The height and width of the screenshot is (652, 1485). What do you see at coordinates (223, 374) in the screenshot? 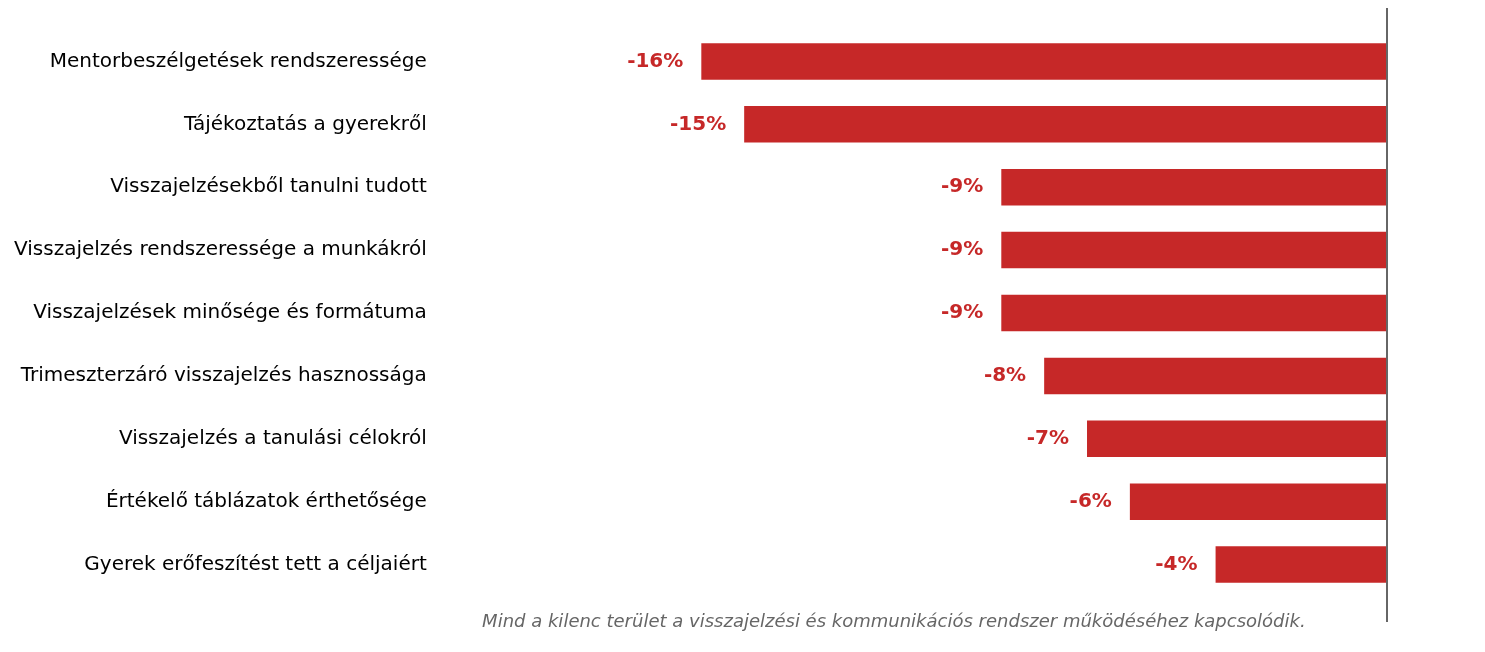
I see `y-tick-label: Trimeszterzáró visszajelzés hasznossága` at bounding box center [223, 374].